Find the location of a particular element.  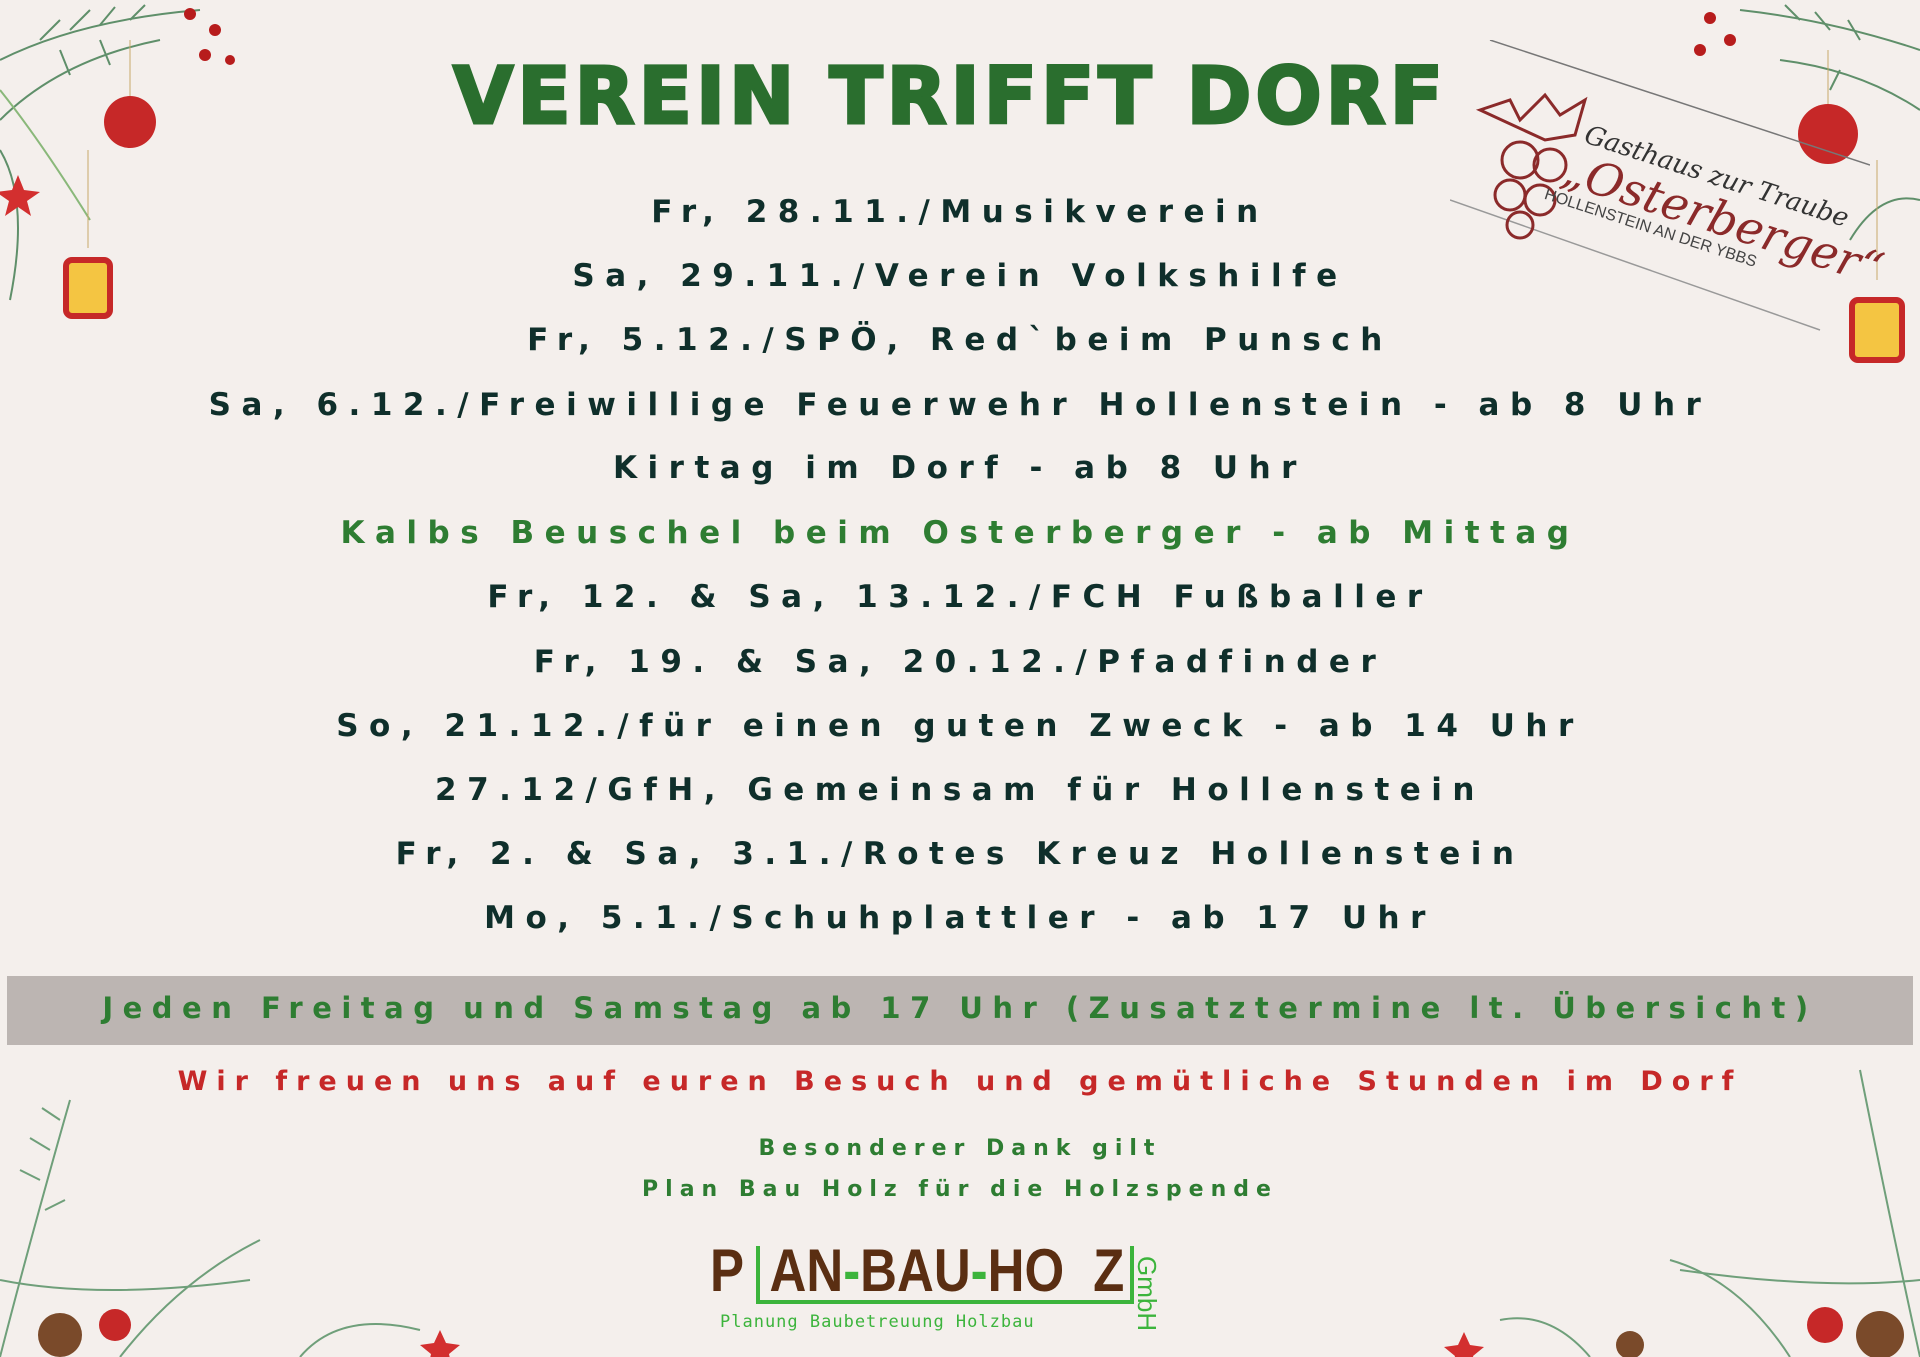

schedule-item: Sa, 29.11./Verein Volkshilfe is located at coordinates (960, 276).